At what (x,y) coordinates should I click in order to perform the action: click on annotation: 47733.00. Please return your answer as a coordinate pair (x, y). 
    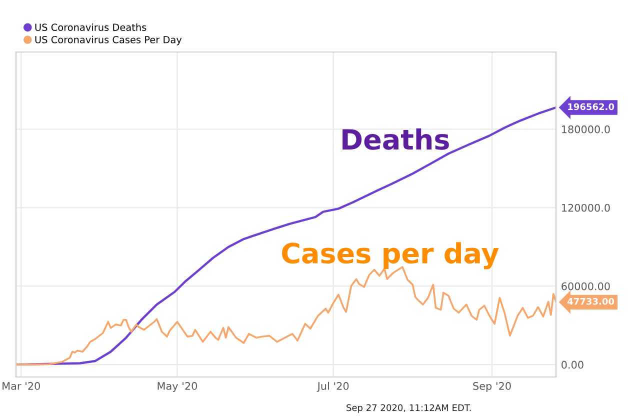
    Looking at the image, I should click on (591, 301).